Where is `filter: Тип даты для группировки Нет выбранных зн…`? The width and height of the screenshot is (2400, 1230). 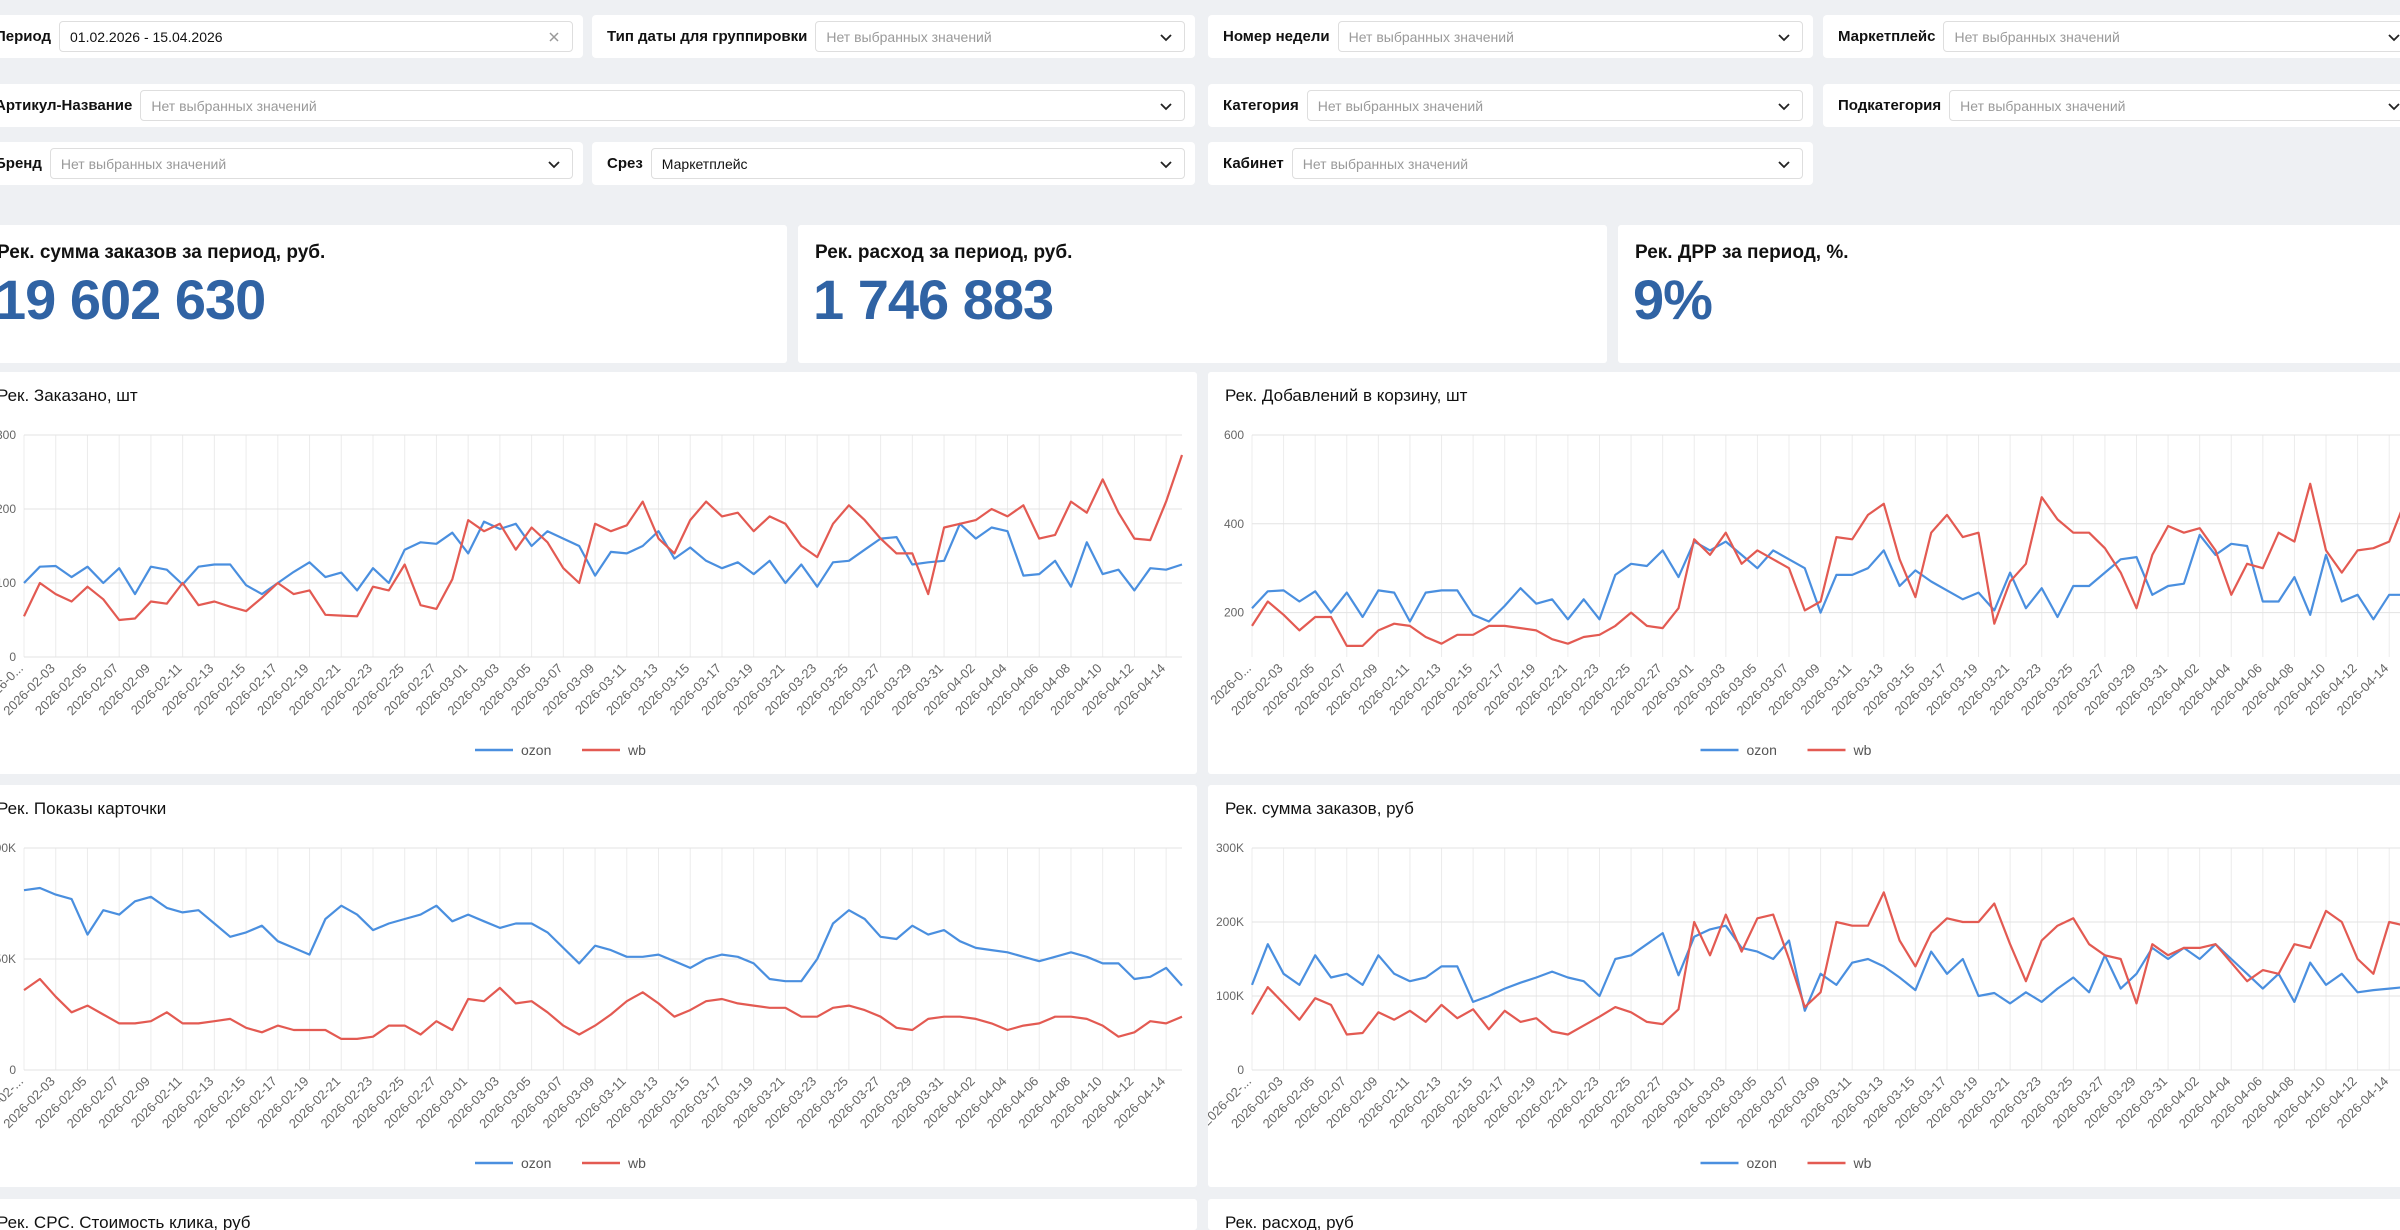
filter: Тип даты для группировки Нет выбранных зн… is located at coordinates (893, 36).